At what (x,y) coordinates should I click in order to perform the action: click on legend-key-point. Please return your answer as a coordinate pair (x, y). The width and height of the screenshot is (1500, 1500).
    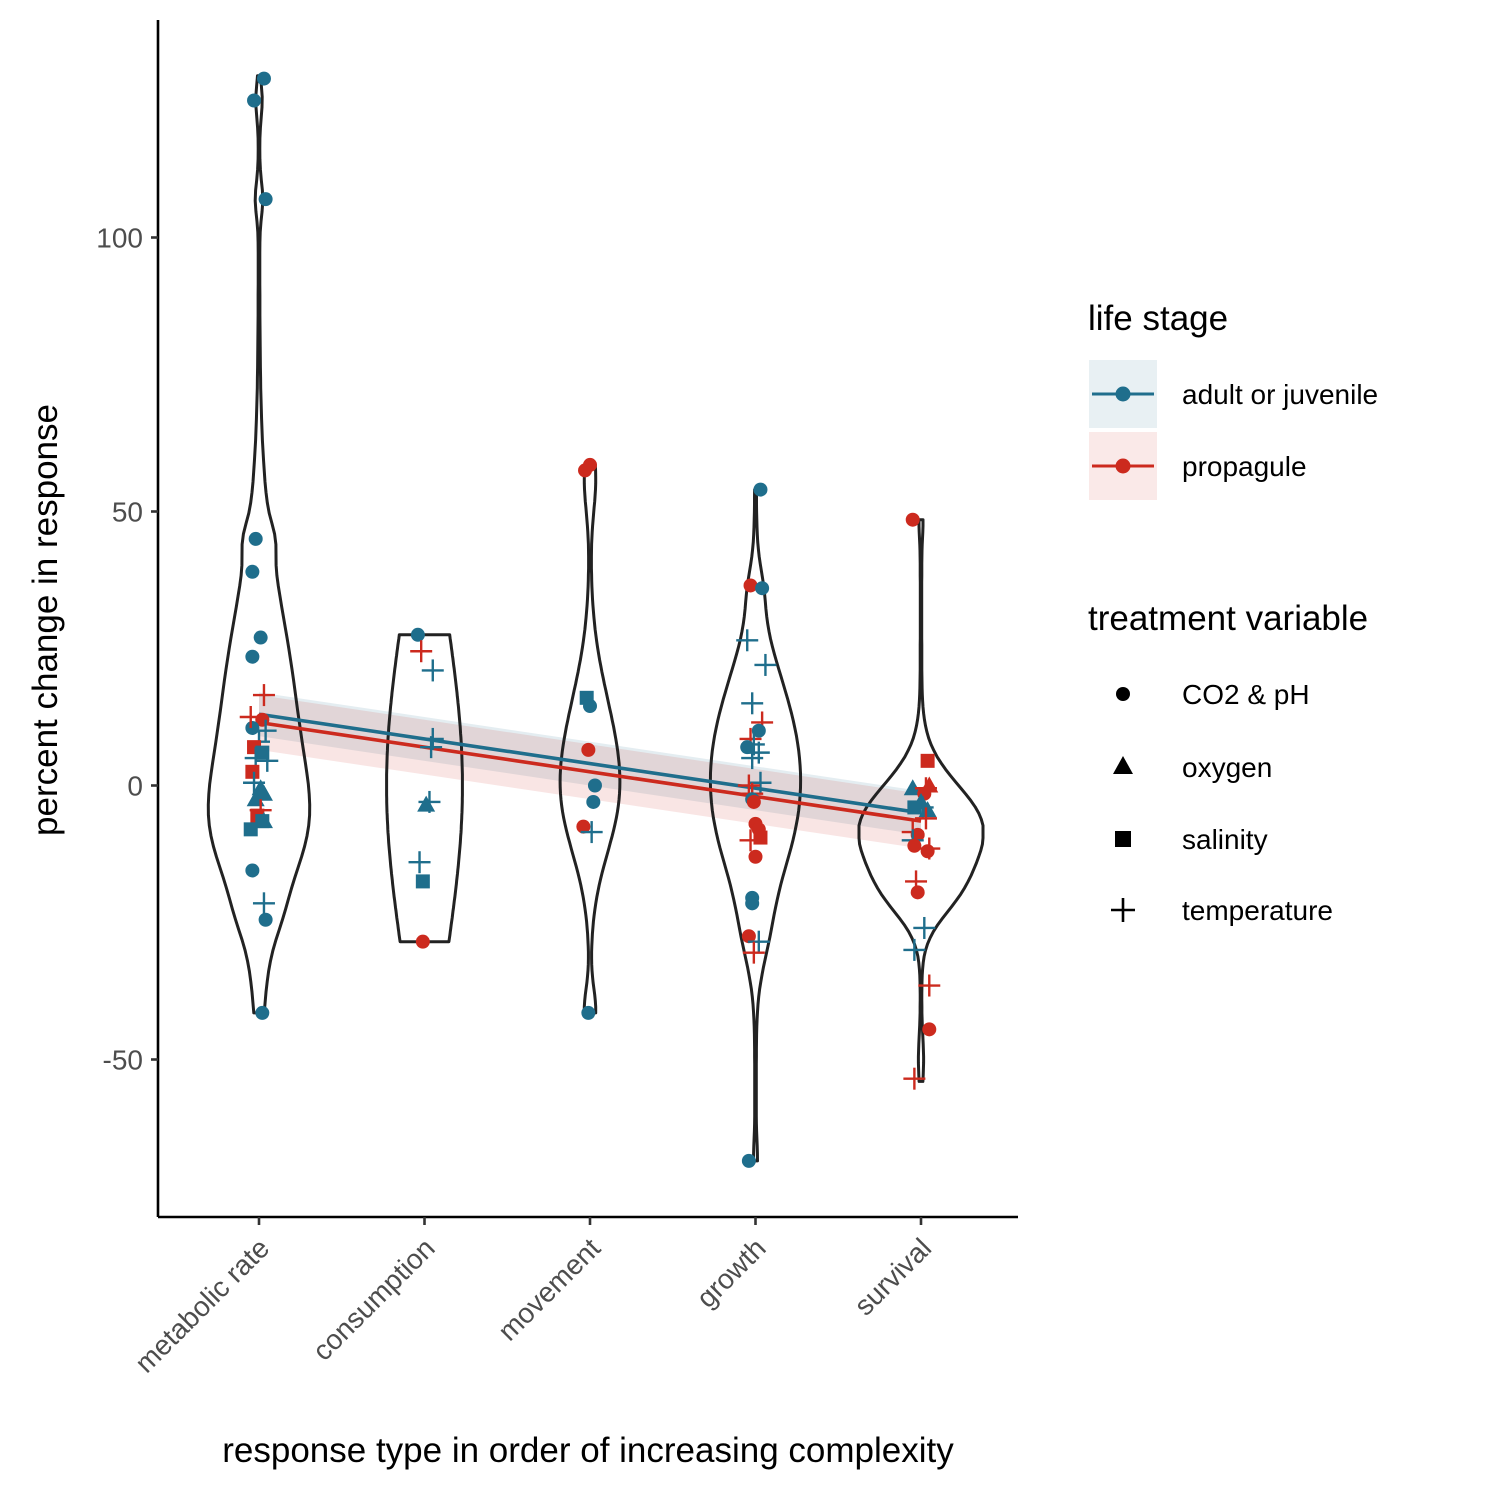
    Looking at the image, I should click on (1123, 466).